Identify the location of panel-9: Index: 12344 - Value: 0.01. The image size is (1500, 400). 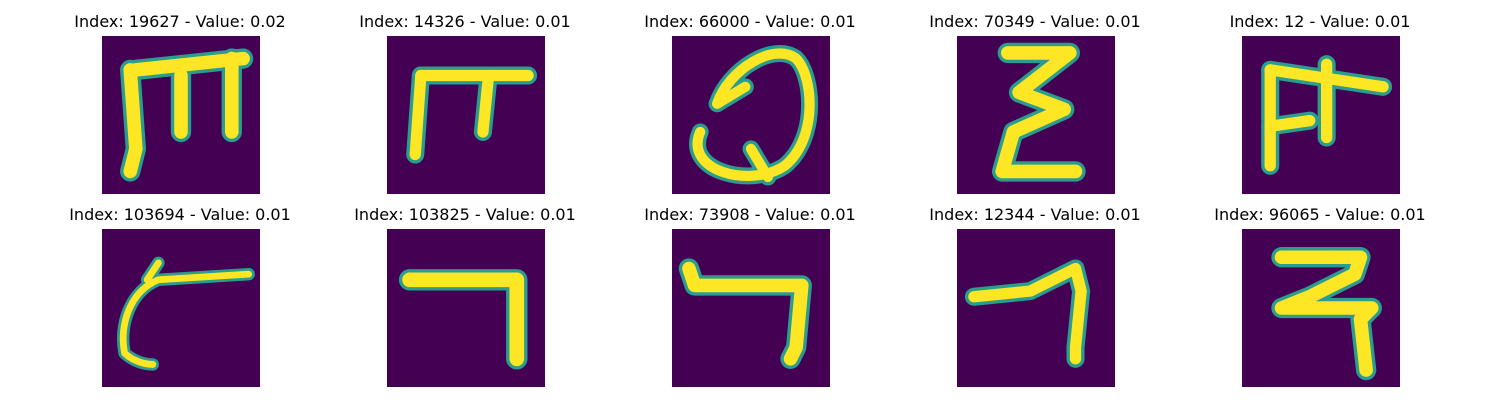
(1035, 300).